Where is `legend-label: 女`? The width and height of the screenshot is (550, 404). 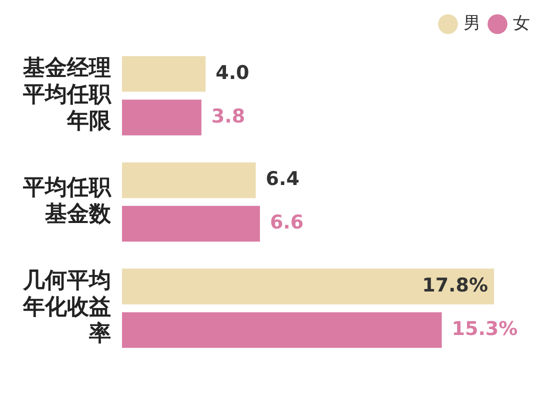
legend-label: 女 is located at coordinates (521, 24).